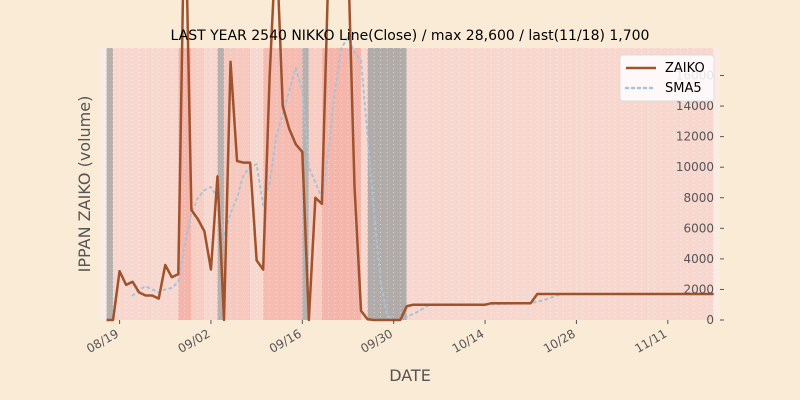  What do you see at coordinates (285, 340) in the screenshot?
I see `x-tick-label: 09/16` at bounding box center [285, 340].